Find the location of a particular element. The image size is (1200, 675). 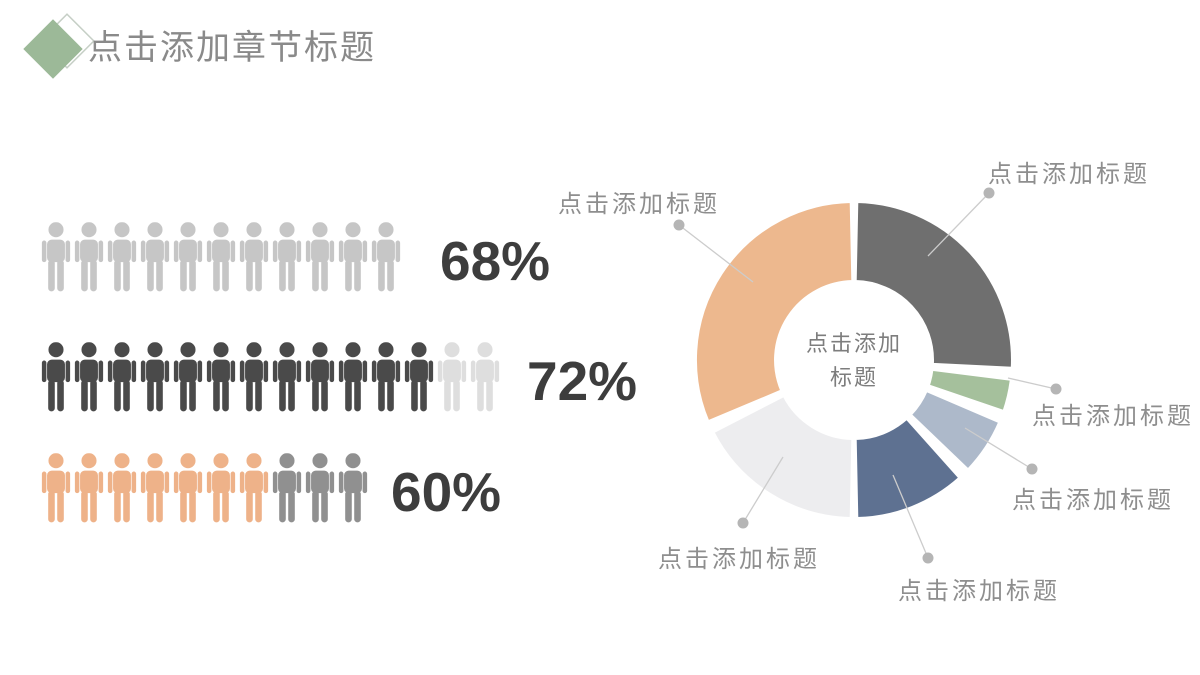

pictograph-row: 68% is located at coordinates (295, 257).